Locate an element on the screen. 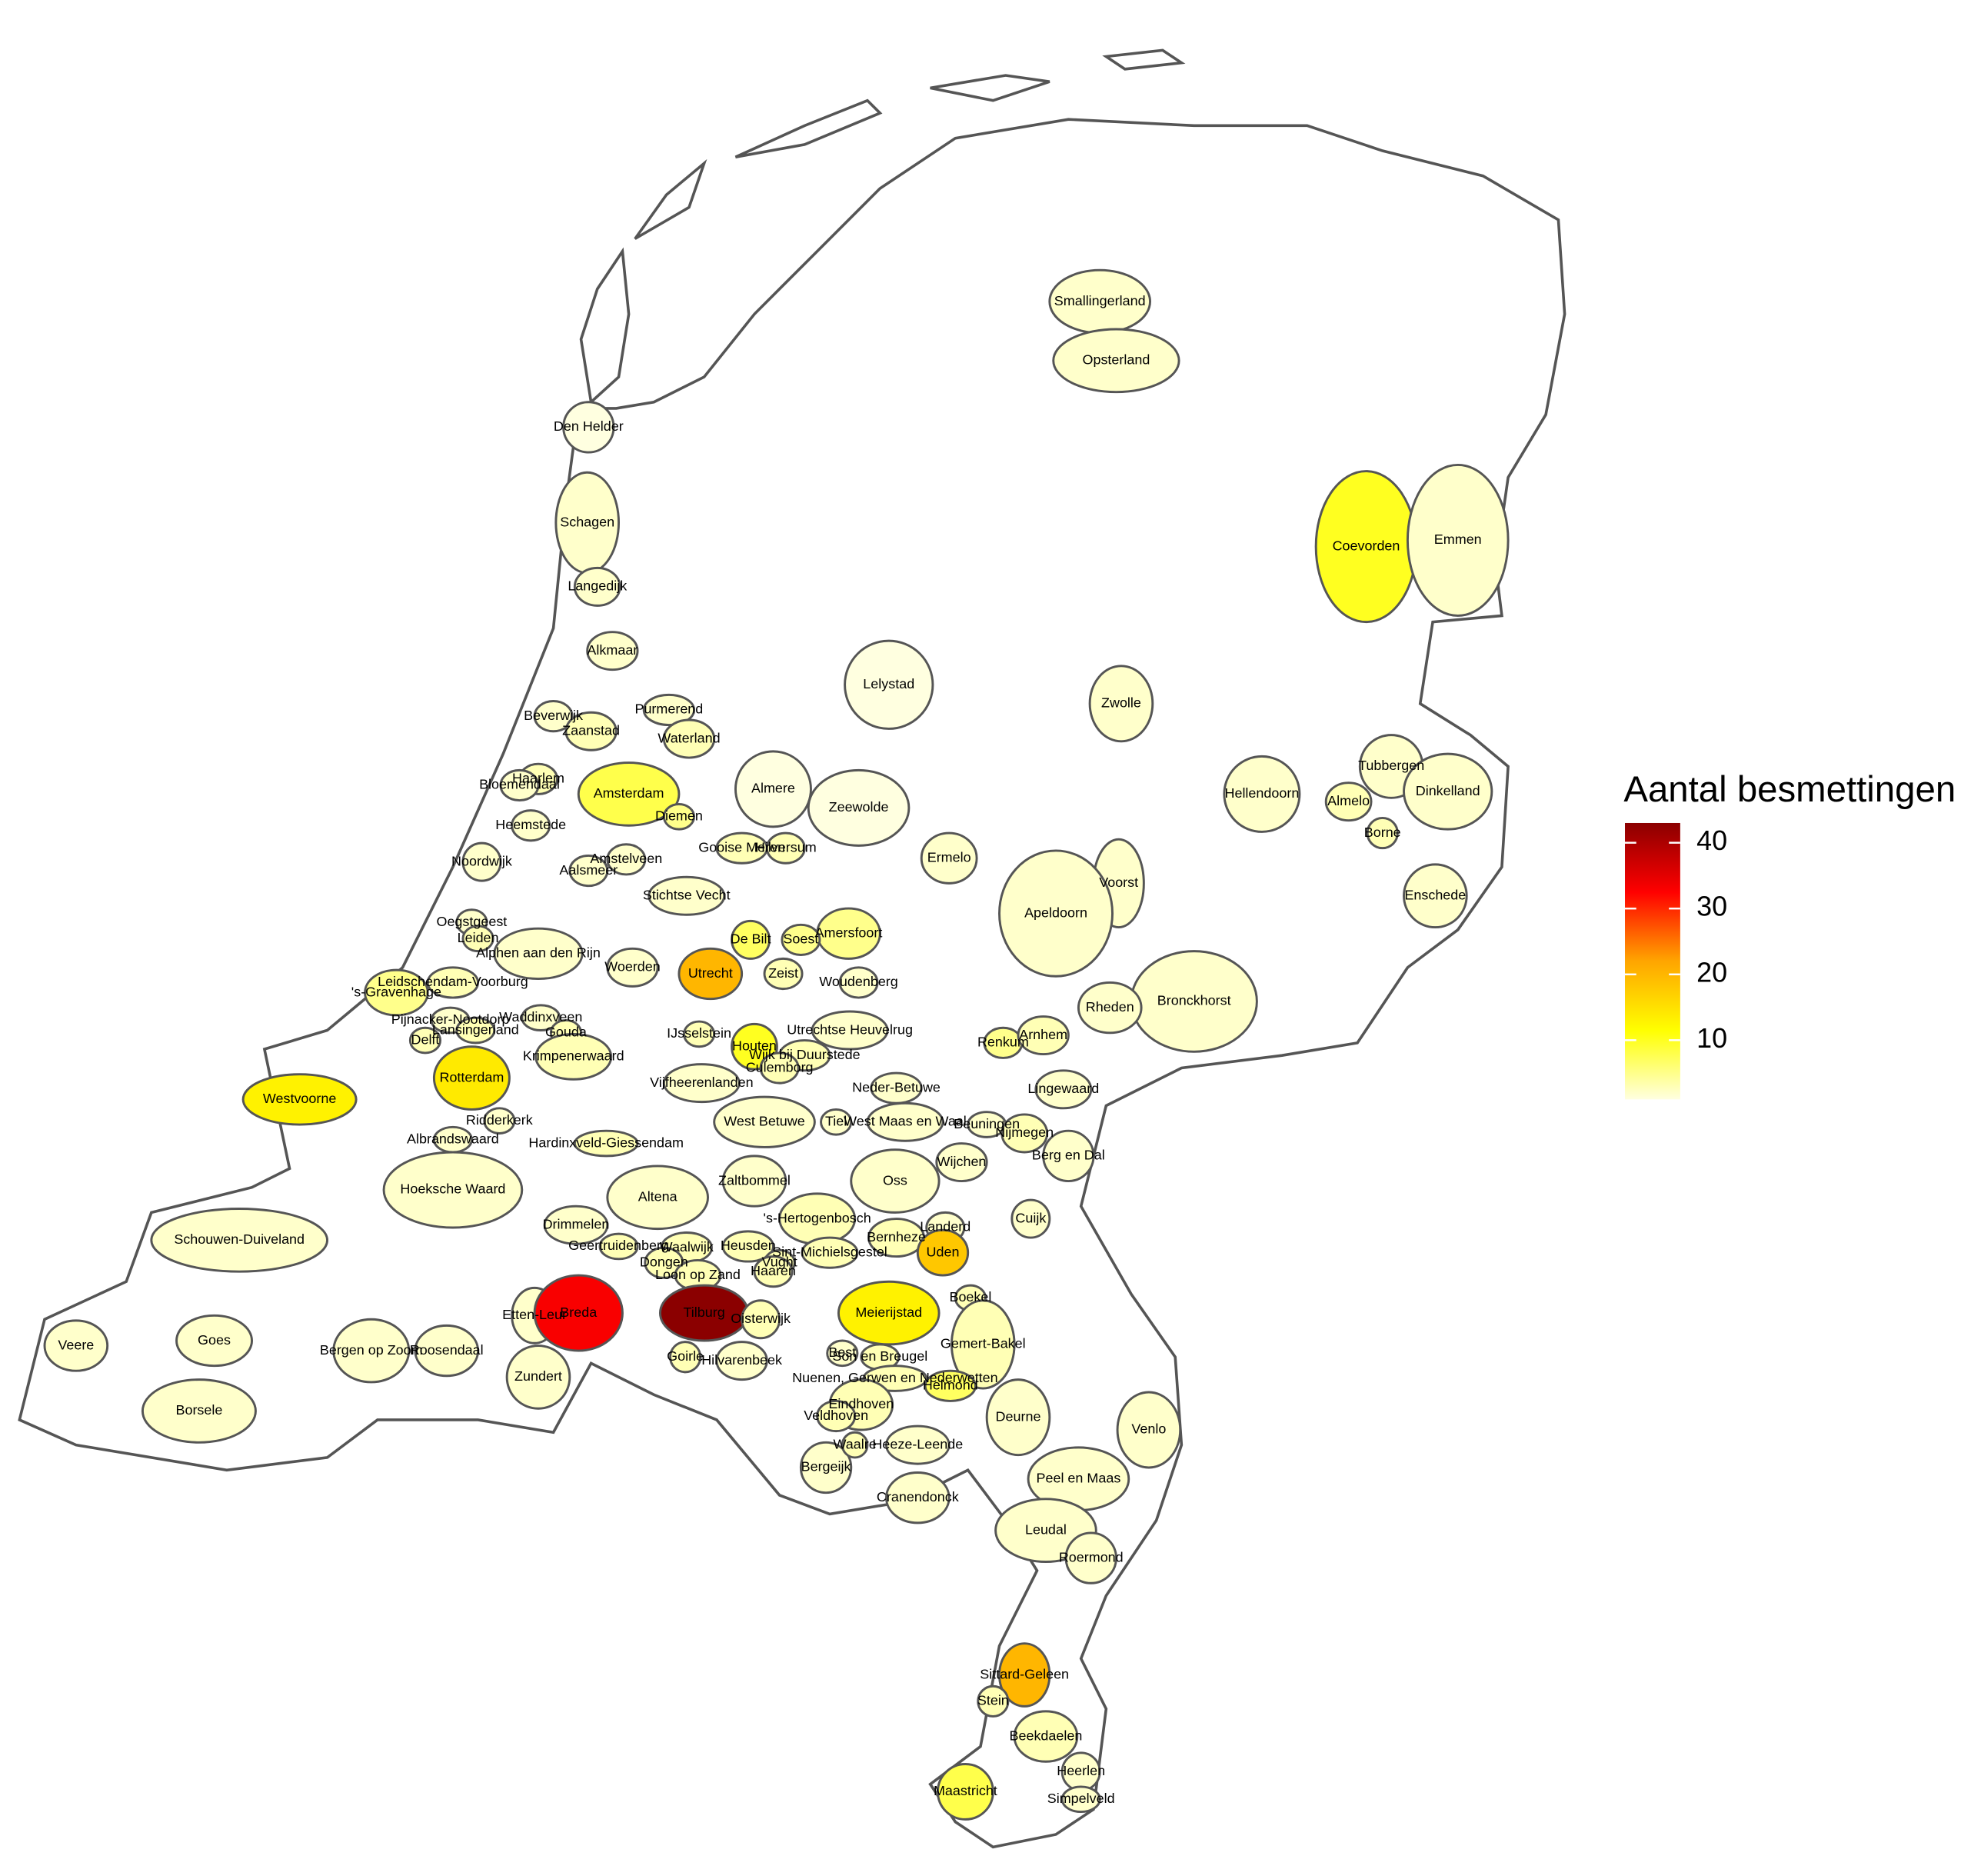 Image resolution: width=1961 pixels, height=1876 pixels. municipality-label: Dongen is located at coordinates (664, 1261).